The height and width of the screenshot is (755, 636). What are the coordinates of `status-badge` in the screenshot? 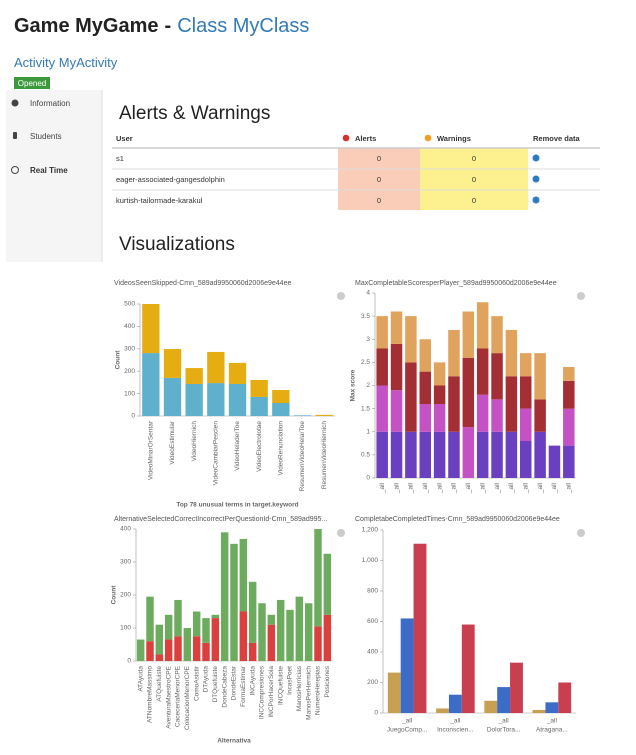 It's located at (32, 83).